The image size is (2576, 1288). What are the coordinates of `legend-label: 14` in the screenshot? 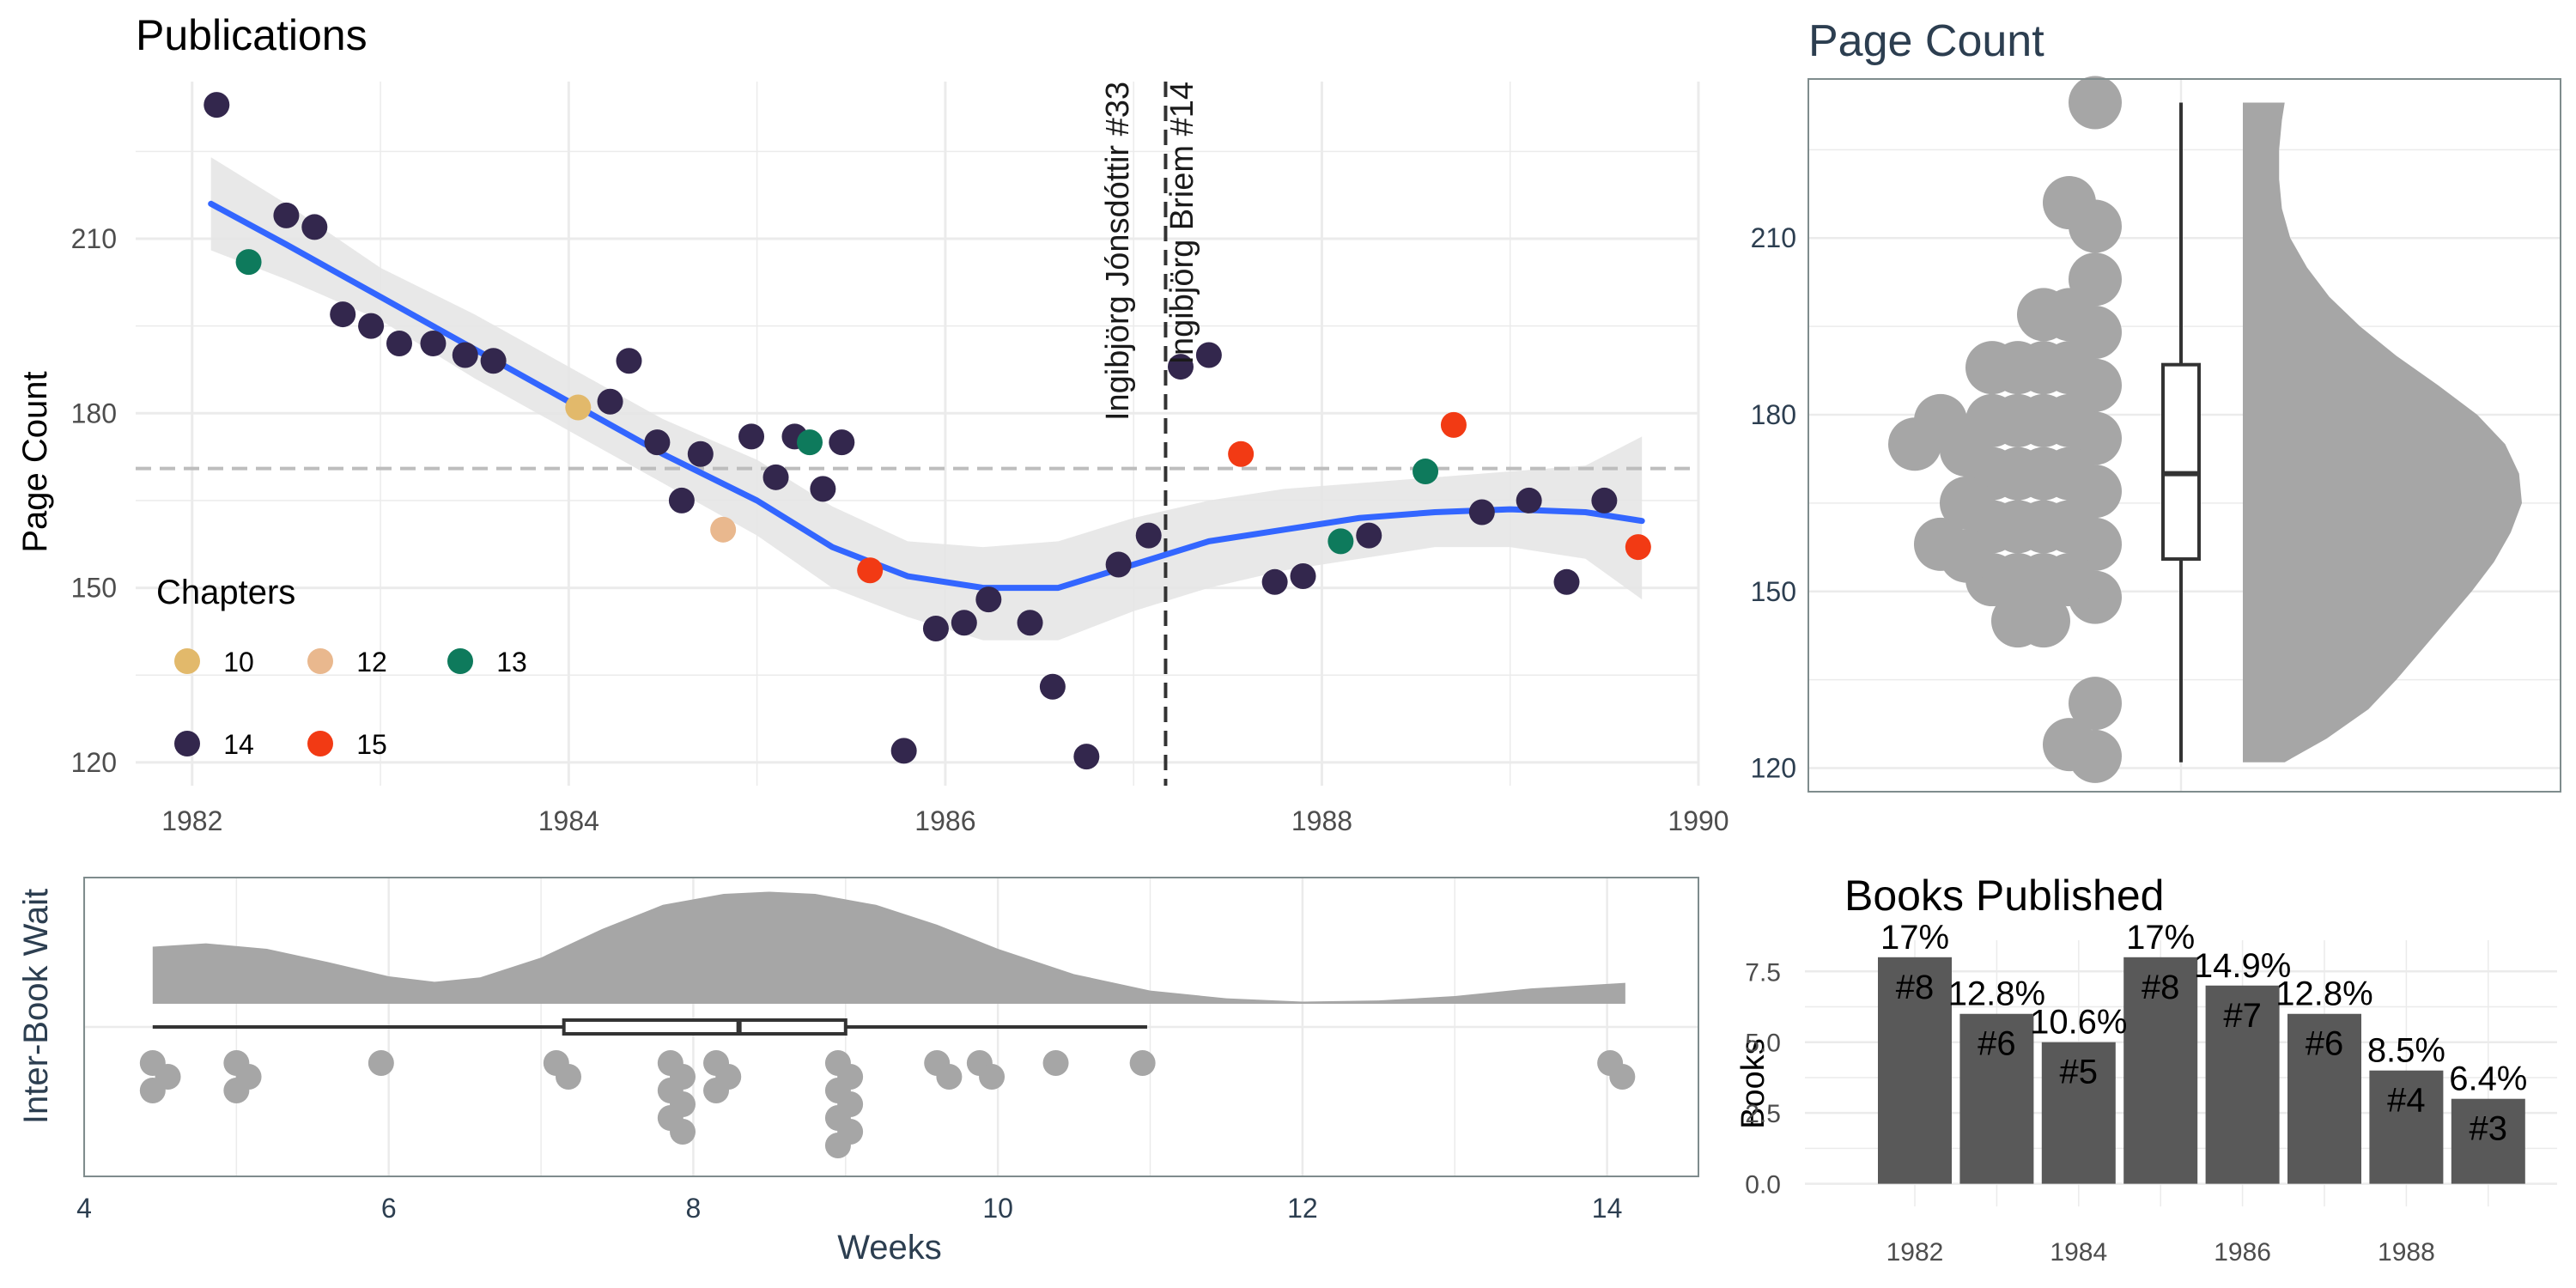 It's located at (239, 744).